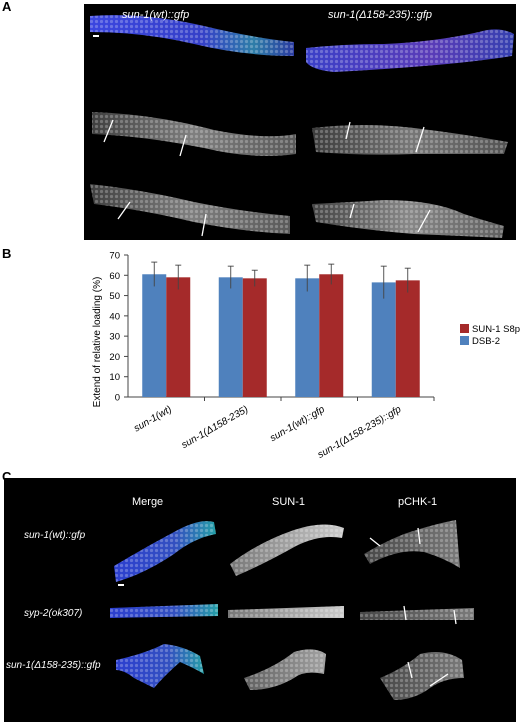 The image size is (520, 727). Describe the element at coordinates (289, 502) in the screenshot. I see `c-col-label-sun1: SUN-1` at that location.